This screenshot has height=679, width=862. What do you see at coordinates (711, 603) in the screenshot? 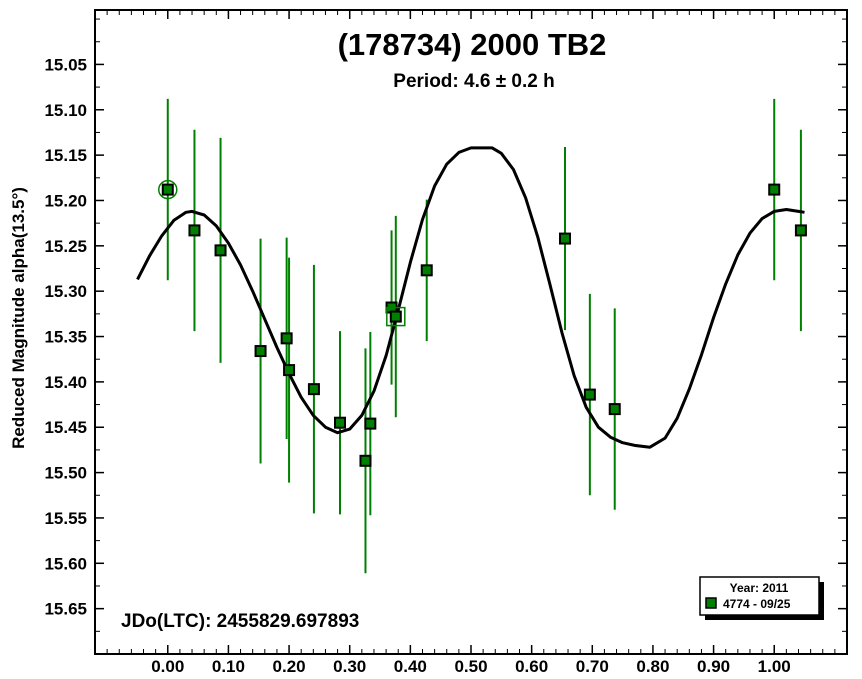
I see `legend-marker` at bounding box center [711, 603].